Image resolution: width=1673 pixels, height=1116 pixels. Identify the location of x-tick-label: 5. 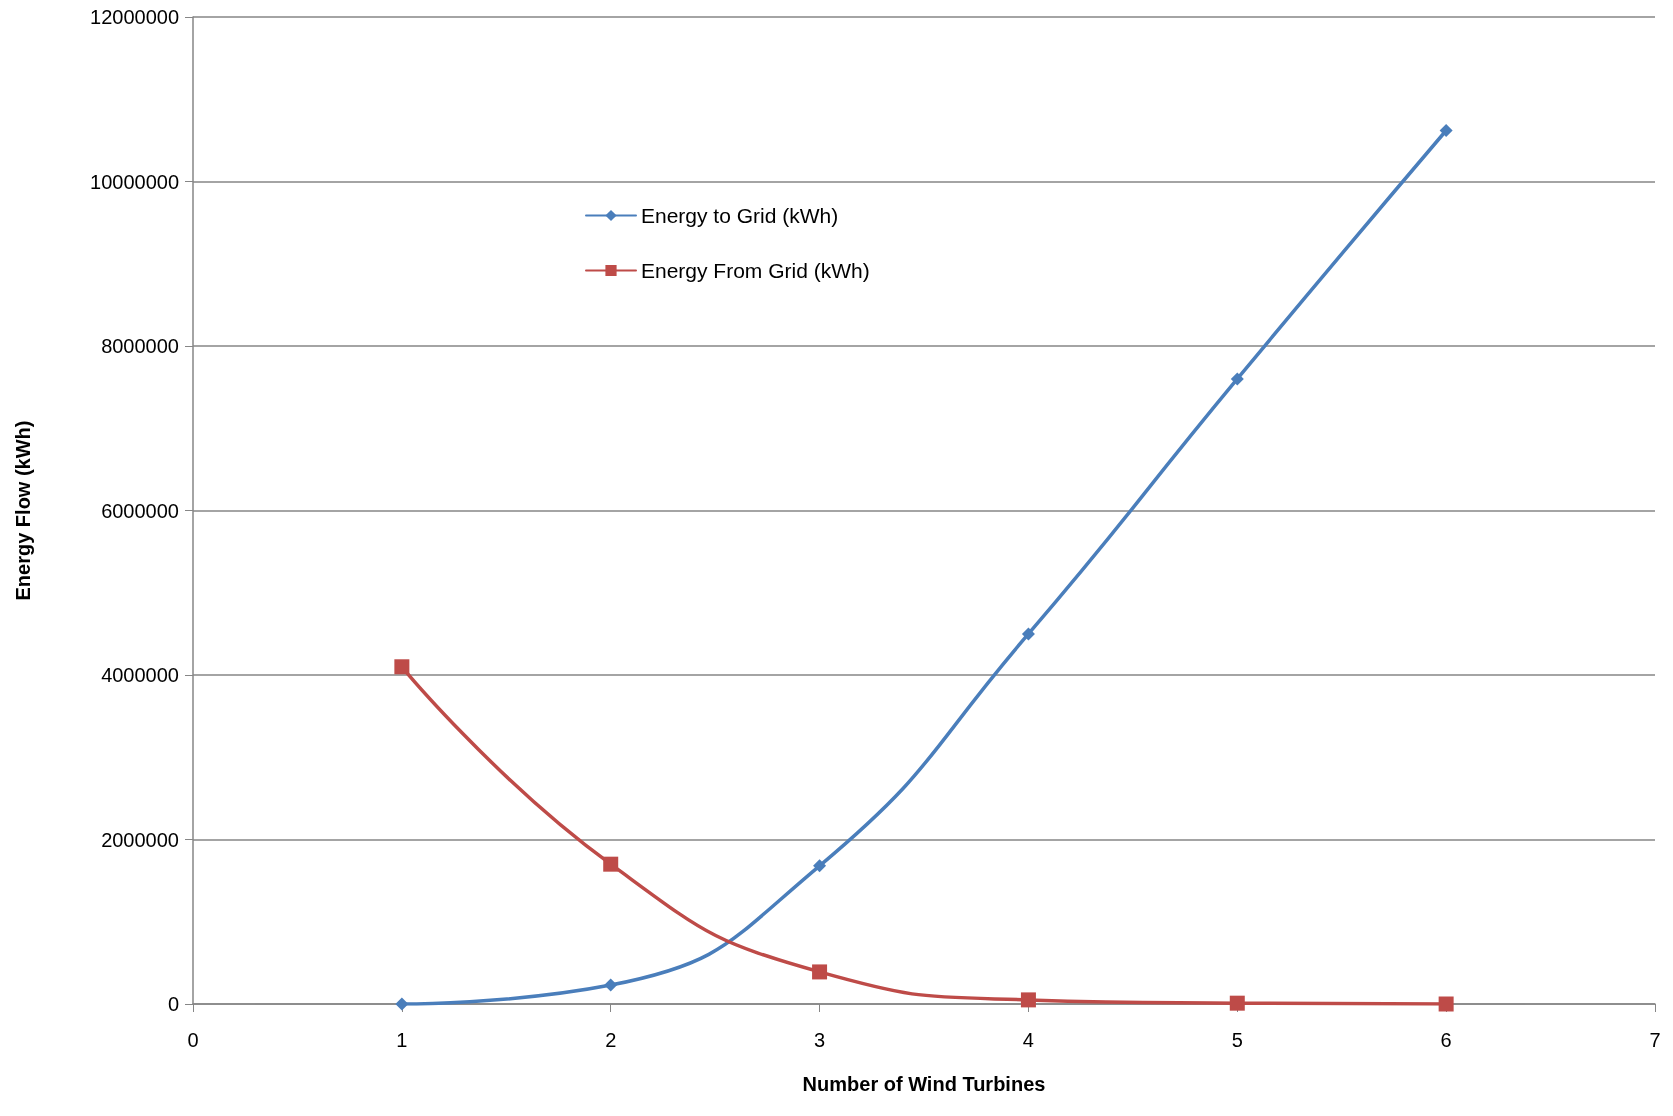
(1237, 1040).